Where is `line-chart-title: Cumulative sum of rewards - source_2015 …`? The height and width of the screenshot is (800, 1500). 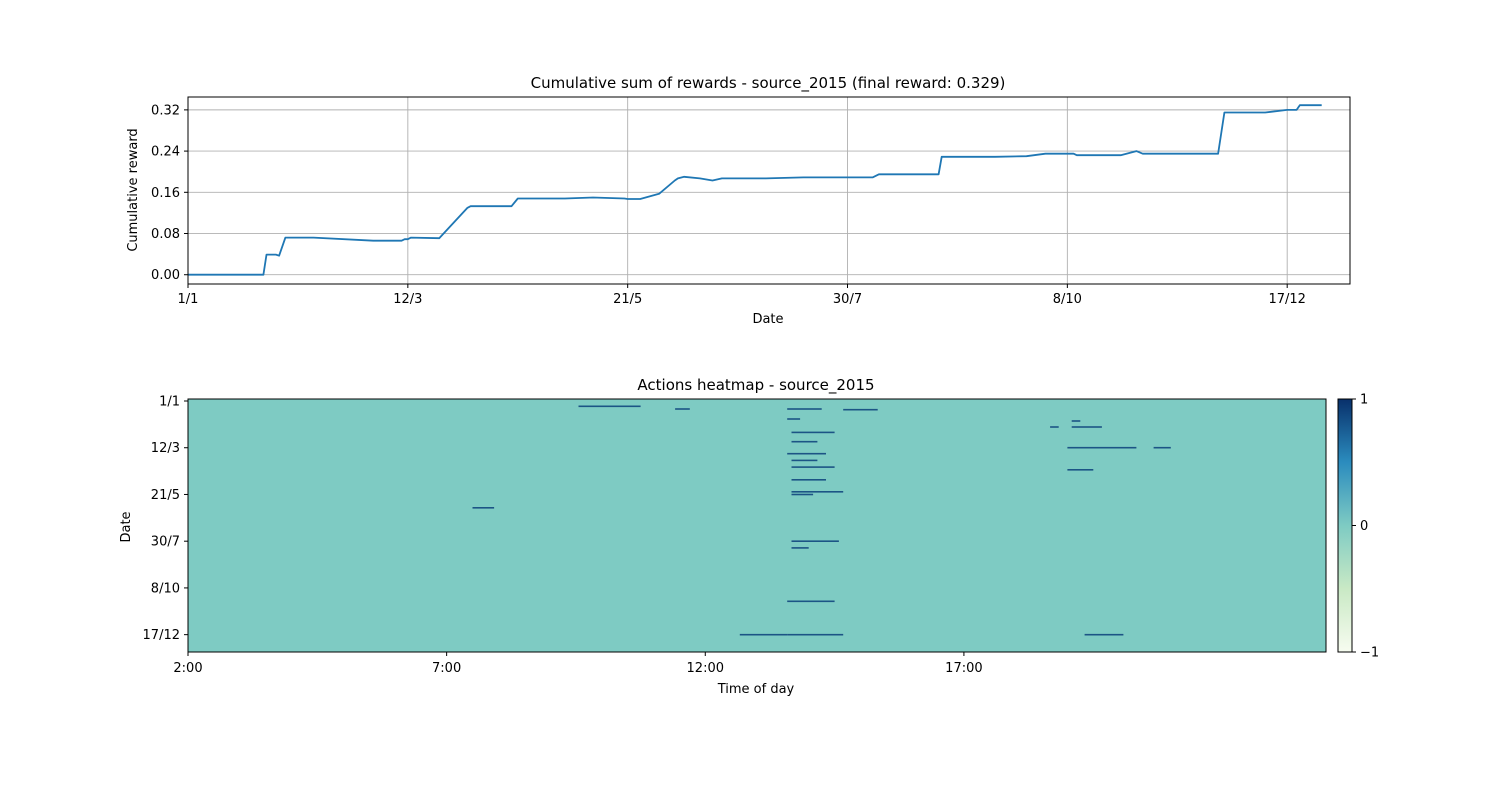
line-chart-title: Cumulative sum of rewards - source_2015 … is located at coordinates (768, 83).